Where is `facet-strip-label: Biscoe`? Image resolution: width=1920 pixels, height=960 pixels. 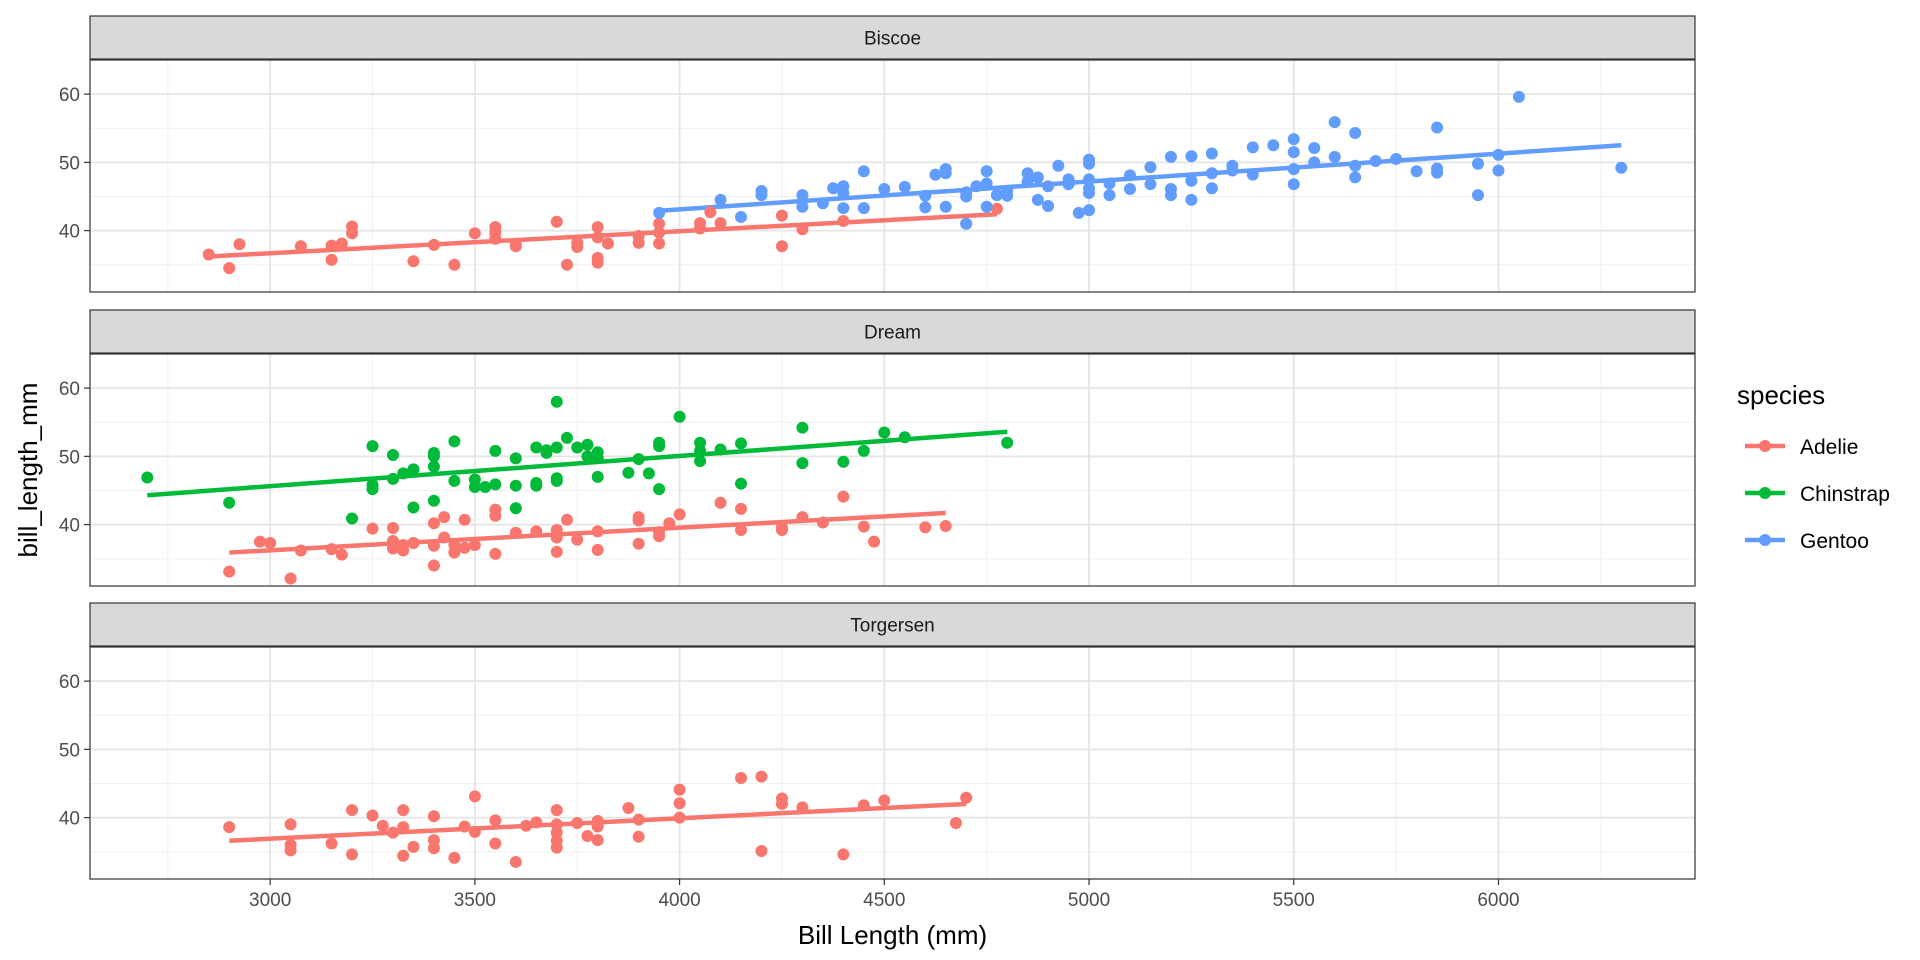
facet-strip-label: Biscoe is located at coordinates (892, 39).